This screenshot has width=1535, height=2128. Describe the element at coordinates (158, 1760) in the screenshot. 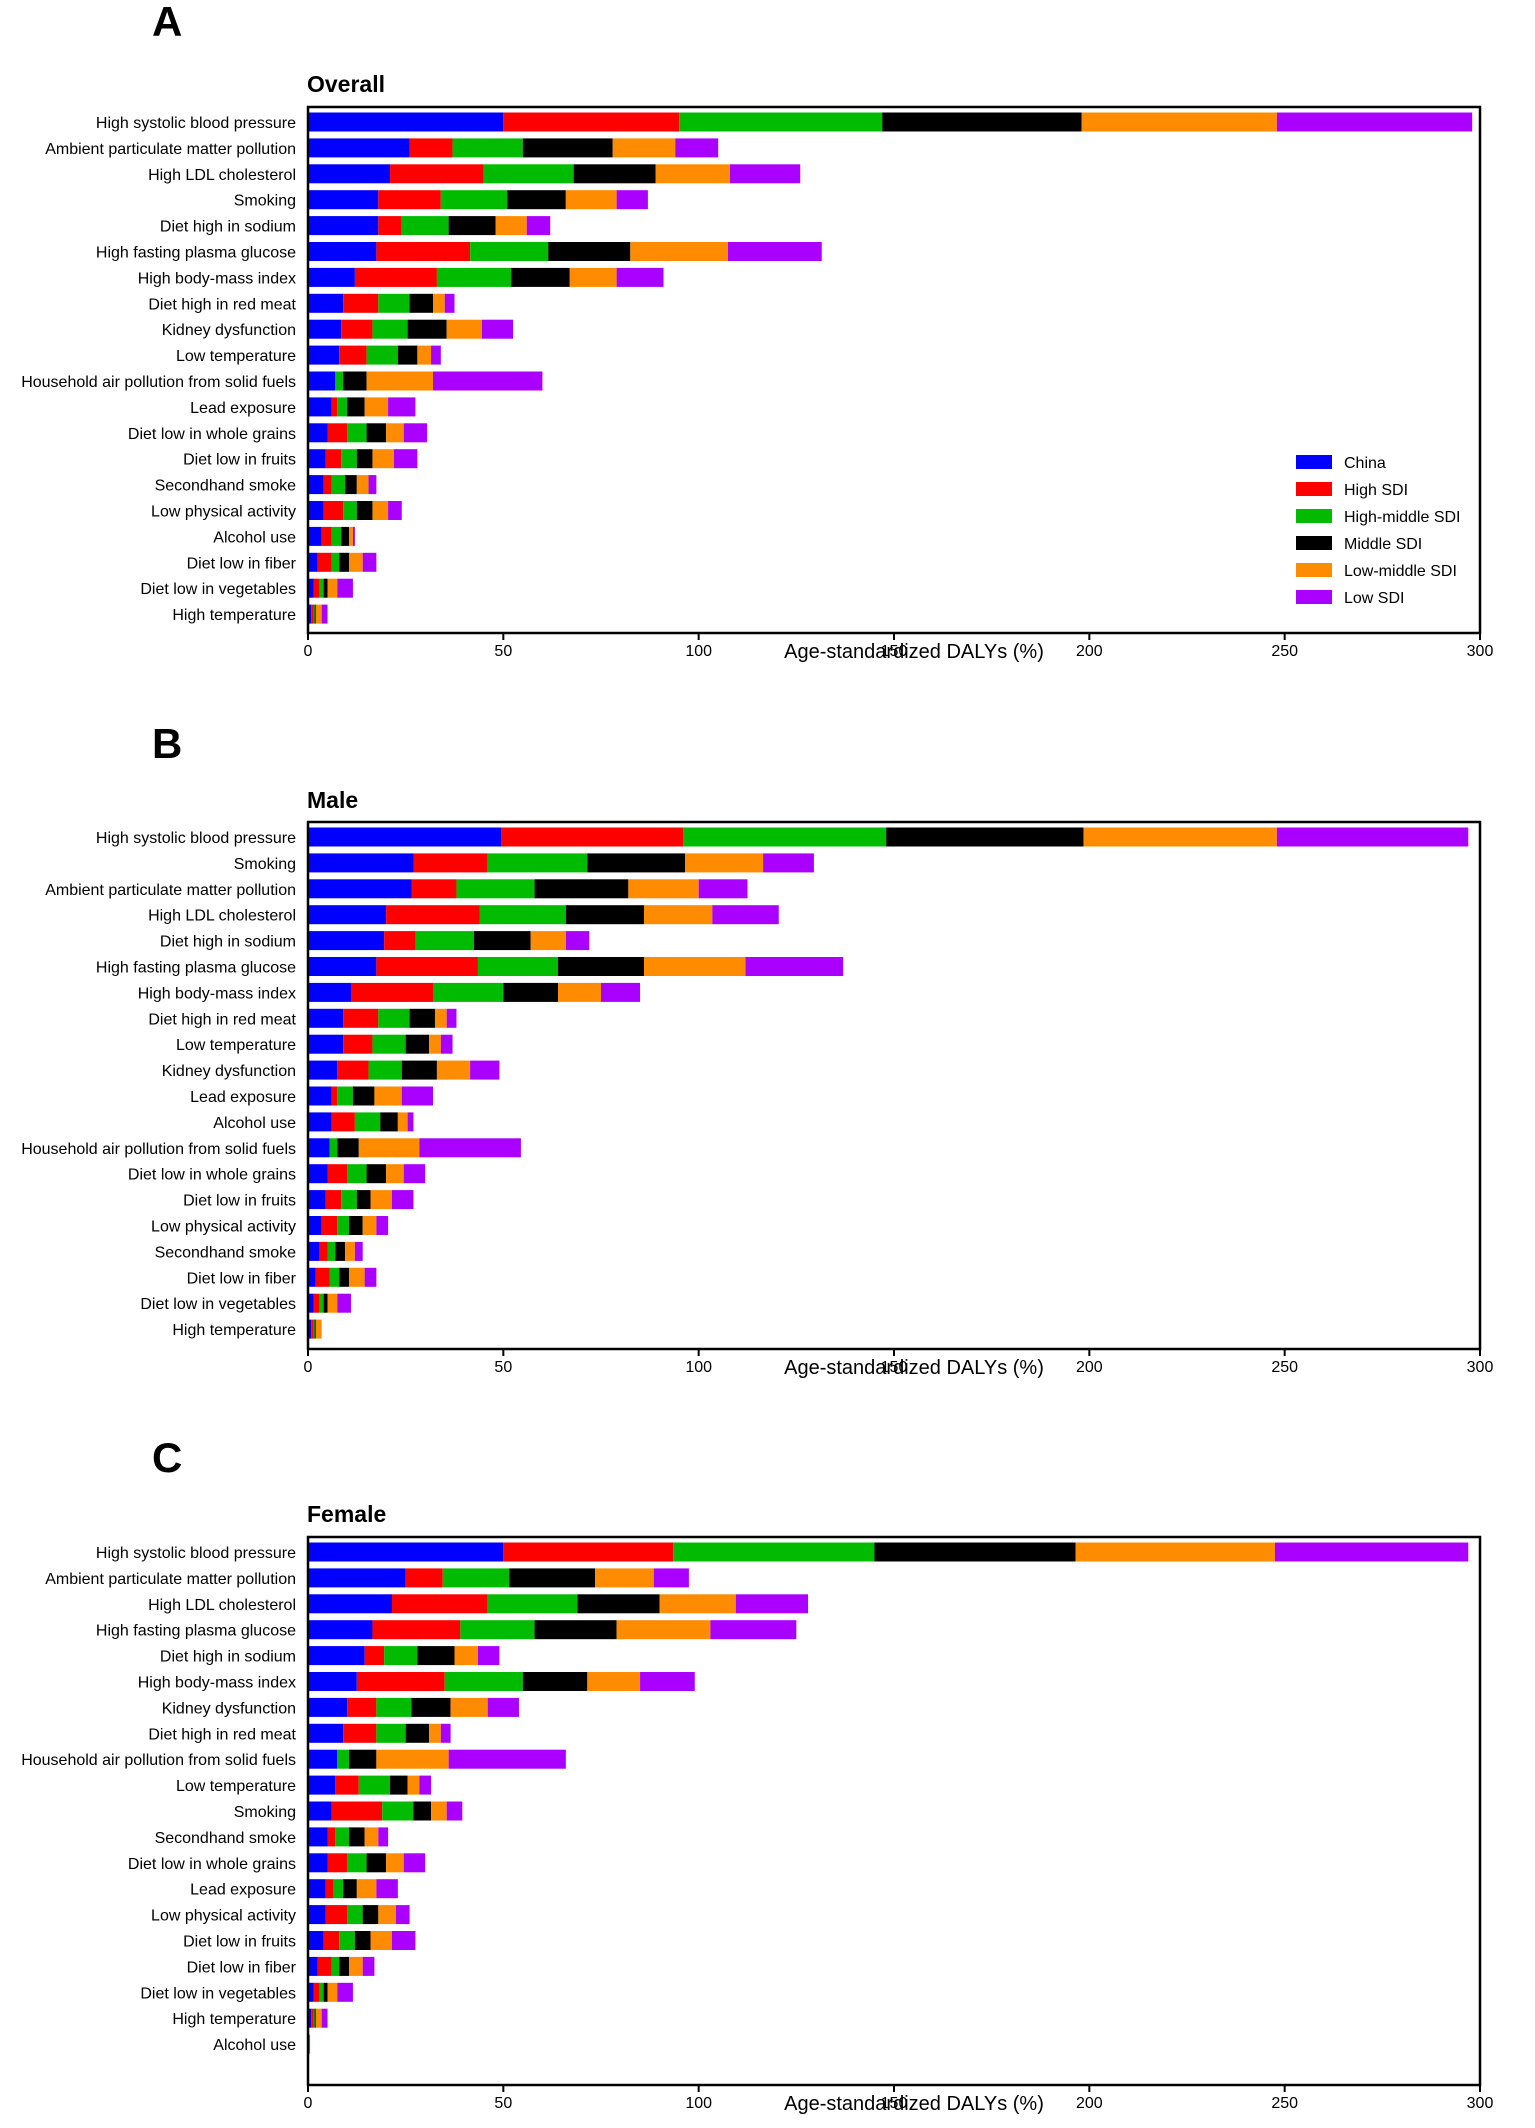

I see `category-label: Household air pollution from solid fuels` at that location.